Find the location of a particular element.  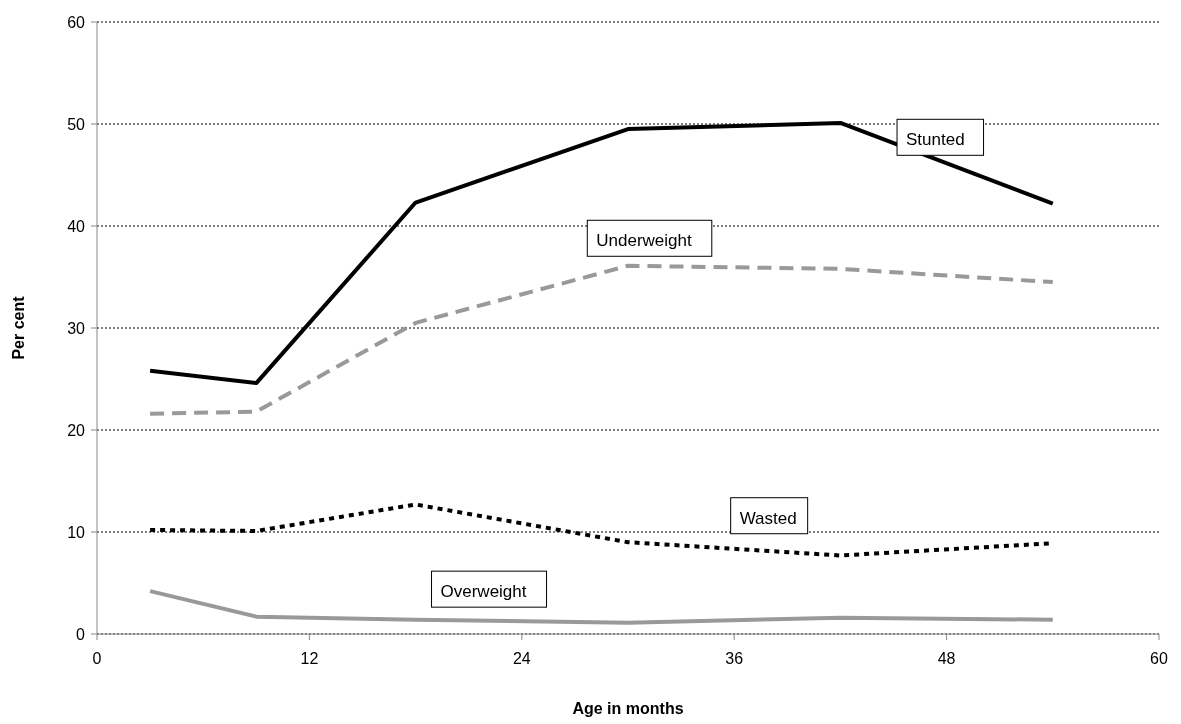

x-tick-label: 24 is located at coordinates (521, 658).